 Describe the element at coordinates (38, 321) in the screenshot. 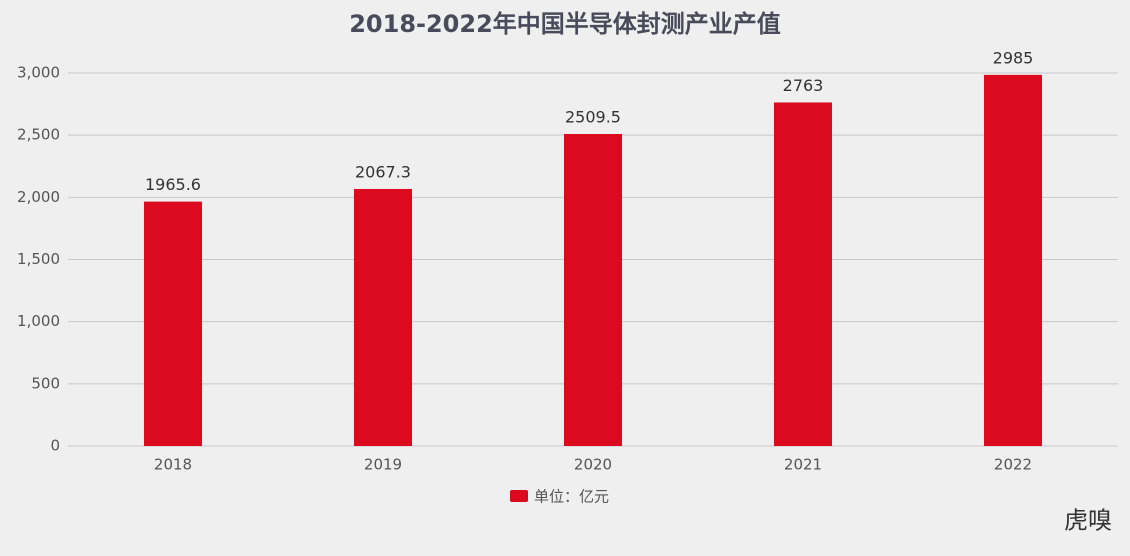

I see `y-tick-label: 1,000` at that location.